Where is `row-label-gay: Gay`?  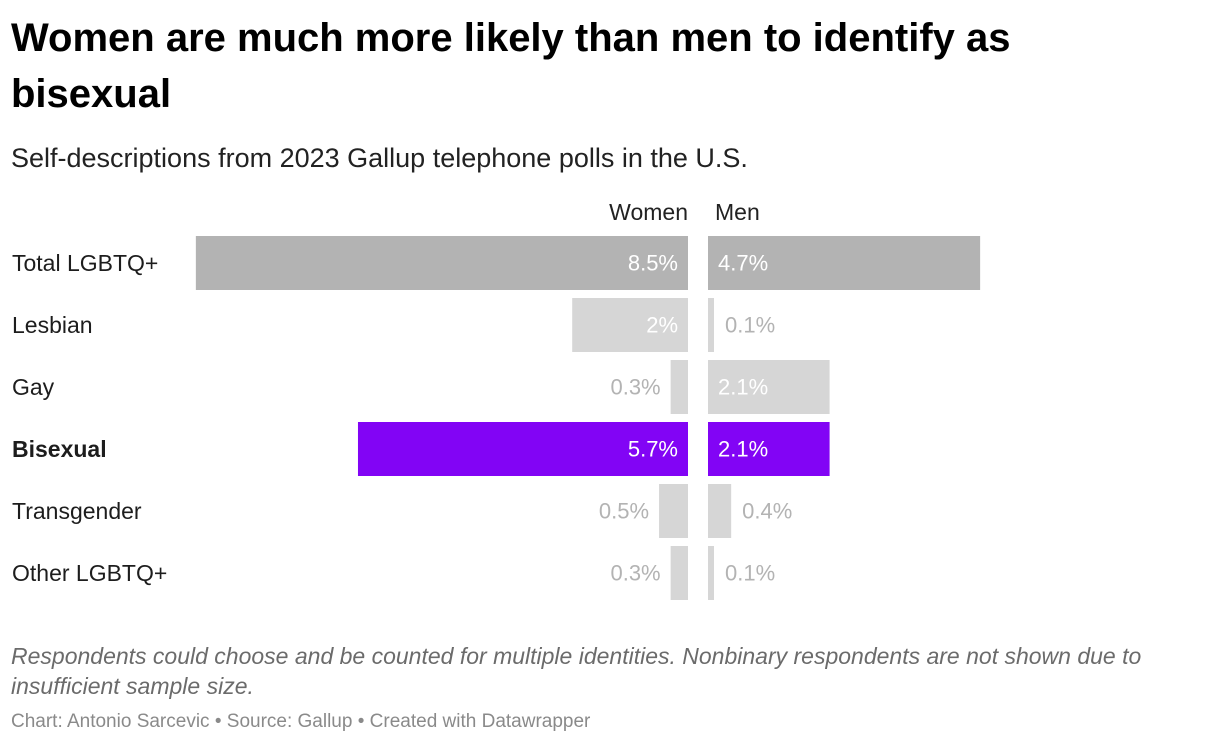 row-label-gay: Gay is located at coordinates (33, 387).